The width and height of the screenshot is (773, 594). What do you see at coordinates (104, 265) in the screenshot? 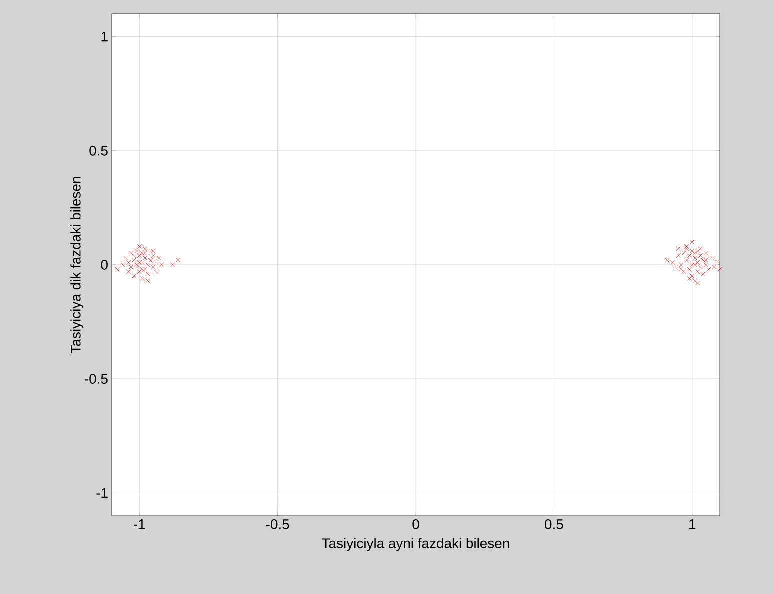
I see `y-tick-label: 0` at bounding box center [104, 265].